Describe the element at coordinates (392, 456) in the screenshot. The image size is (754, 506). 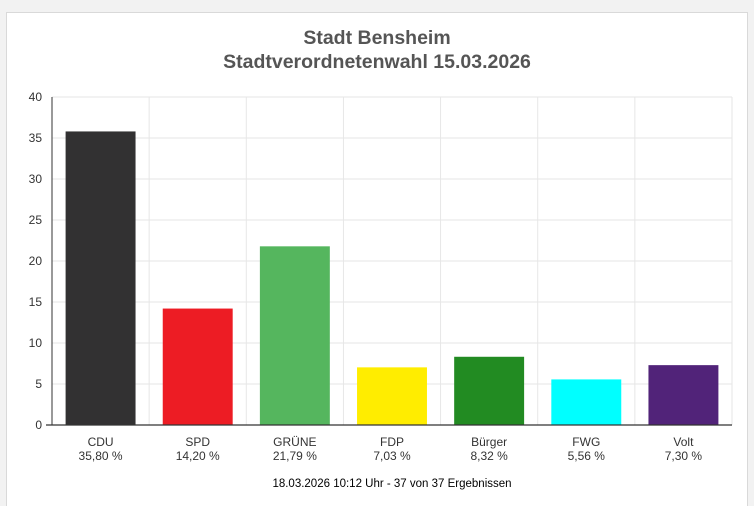
I see `value-label: 7,03 %` at that location.